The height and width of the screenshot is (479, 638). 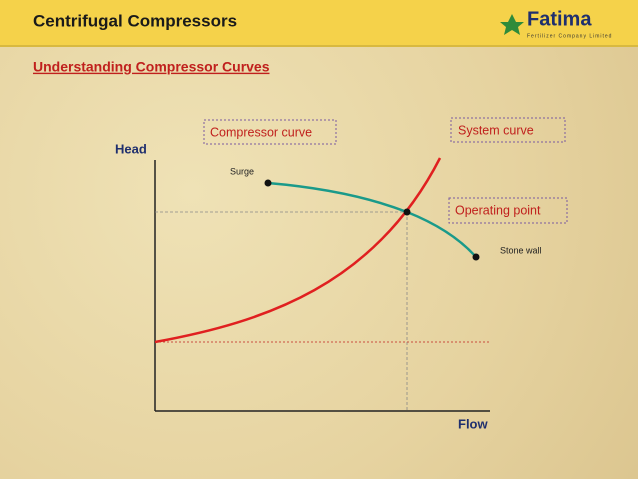 I want to click on header-rule, so click(x=319, y=46).